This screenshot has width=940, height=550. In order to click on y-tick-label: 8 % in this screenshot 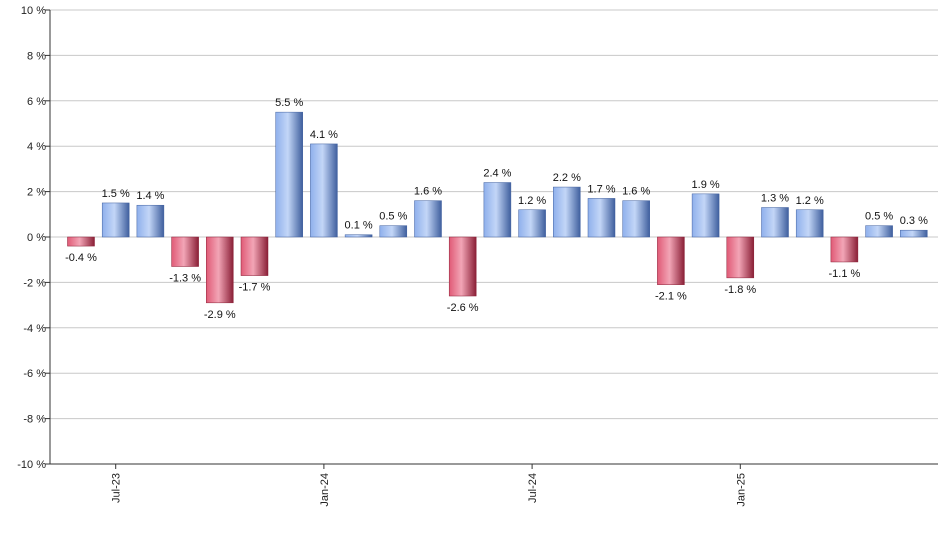, I will do `click(36, 56)`.